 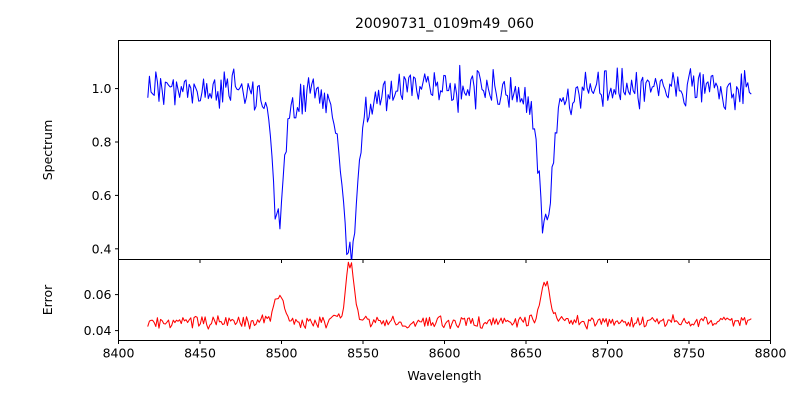 What do you see at coordinates (444, 24) in the screenshot?
I see `chart-title: 20090731_0109m49_060` at bounding box center [444, 24].